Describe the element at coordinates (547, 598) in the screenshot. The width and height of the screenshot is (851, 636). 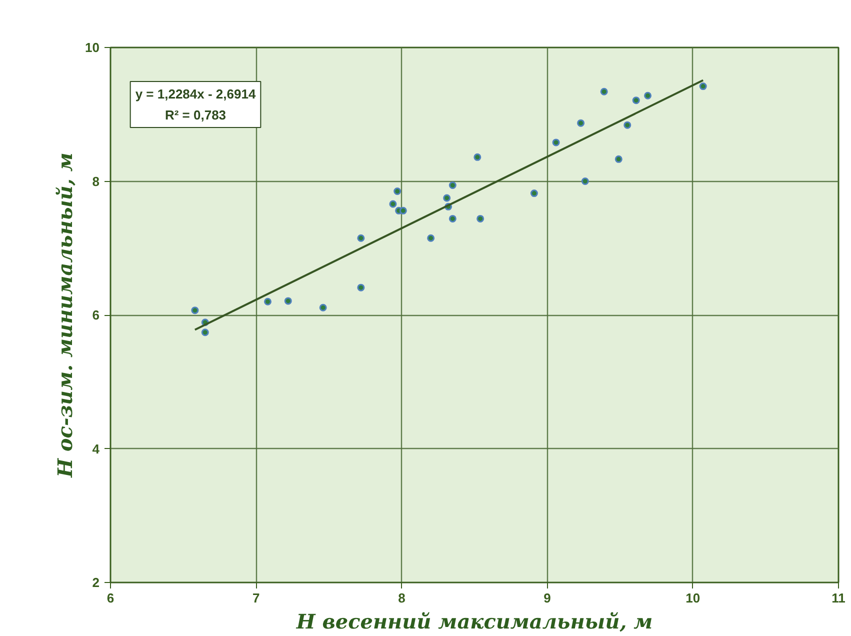
I see `x-tick-label: 9` at that location.